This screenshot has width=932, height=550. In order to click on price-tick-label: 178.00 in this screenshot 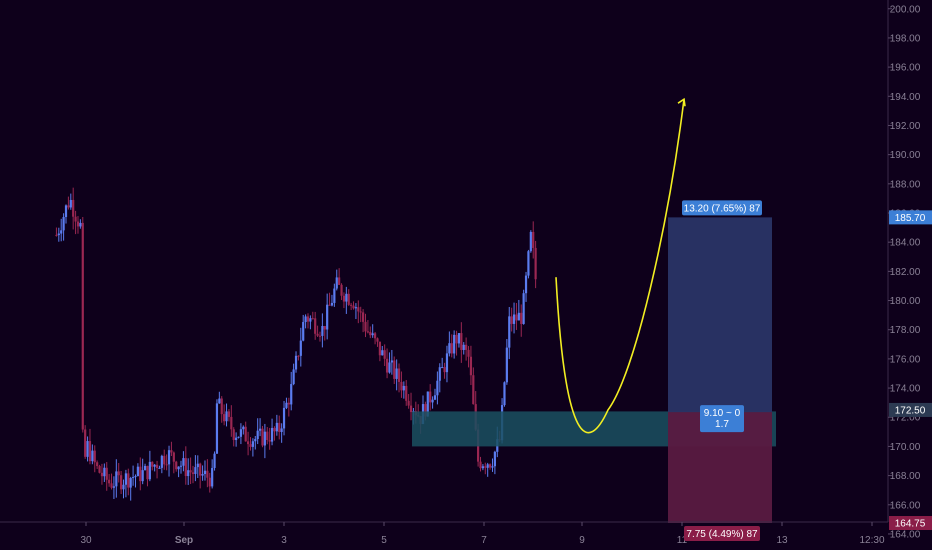, I will do `click(905, 330)`.